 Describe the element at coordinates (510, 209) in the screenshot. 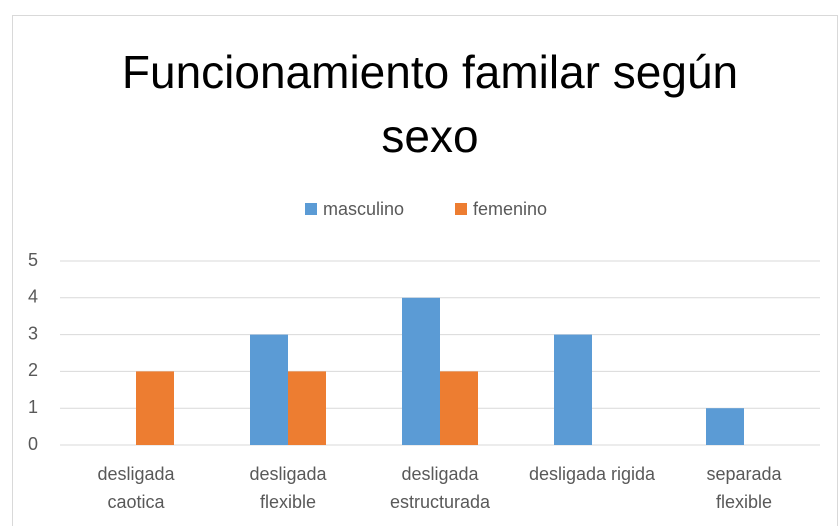

I see `legend-label: femenino` at that location.